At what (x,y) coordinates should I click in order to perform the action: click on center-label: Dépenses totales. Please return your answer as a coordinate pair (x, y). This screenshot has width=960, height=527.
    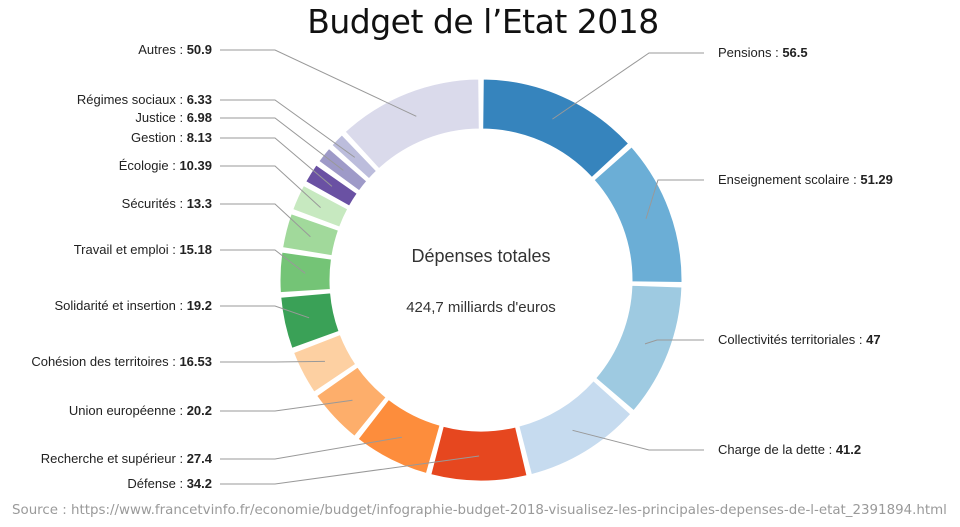
    Looking at the image, I should click on (480, 256).